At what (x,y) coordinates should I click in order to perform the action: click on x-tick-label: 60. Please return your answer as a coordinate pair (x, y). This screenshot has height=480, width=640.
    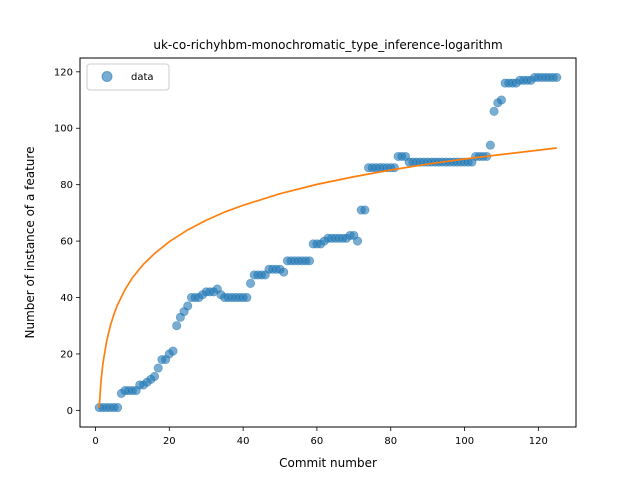
    Looking at the image, I should click on (317, 441).